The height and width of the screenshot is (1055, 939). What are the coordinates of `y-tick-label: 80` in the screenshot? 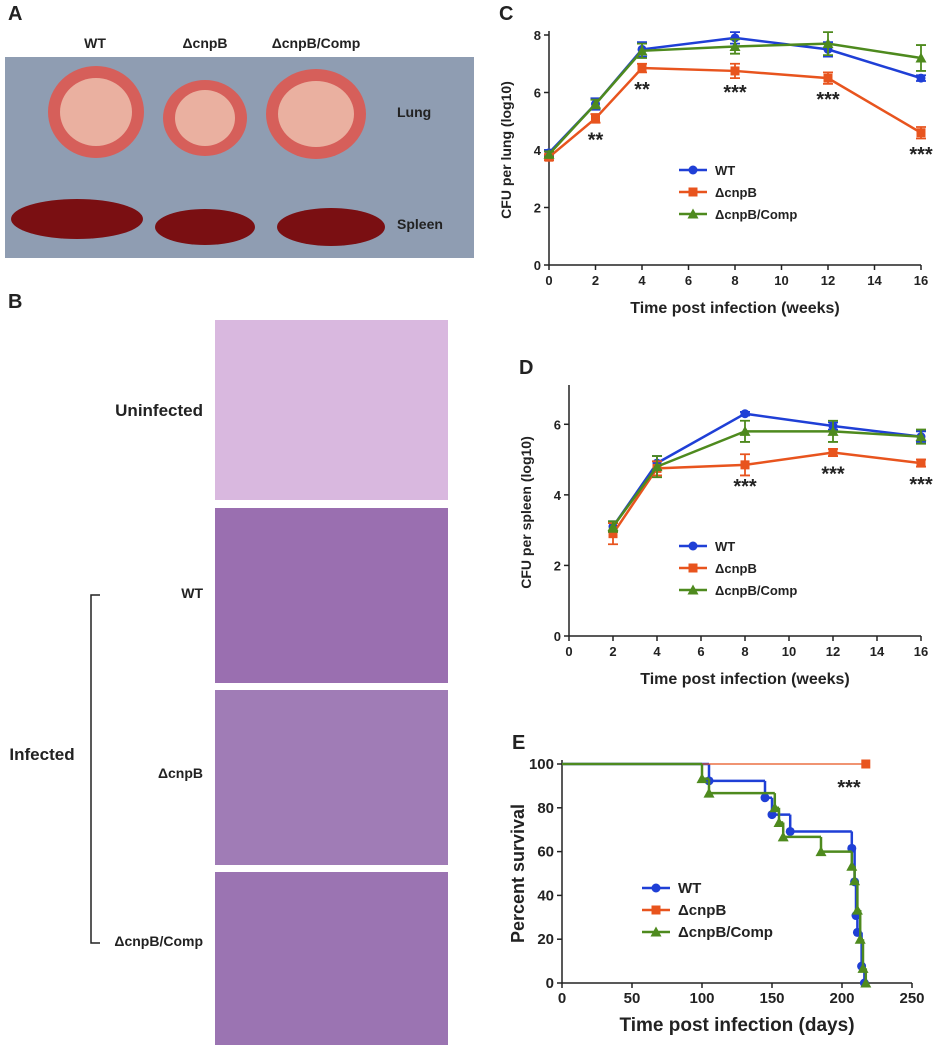 It's located at (545, 808).